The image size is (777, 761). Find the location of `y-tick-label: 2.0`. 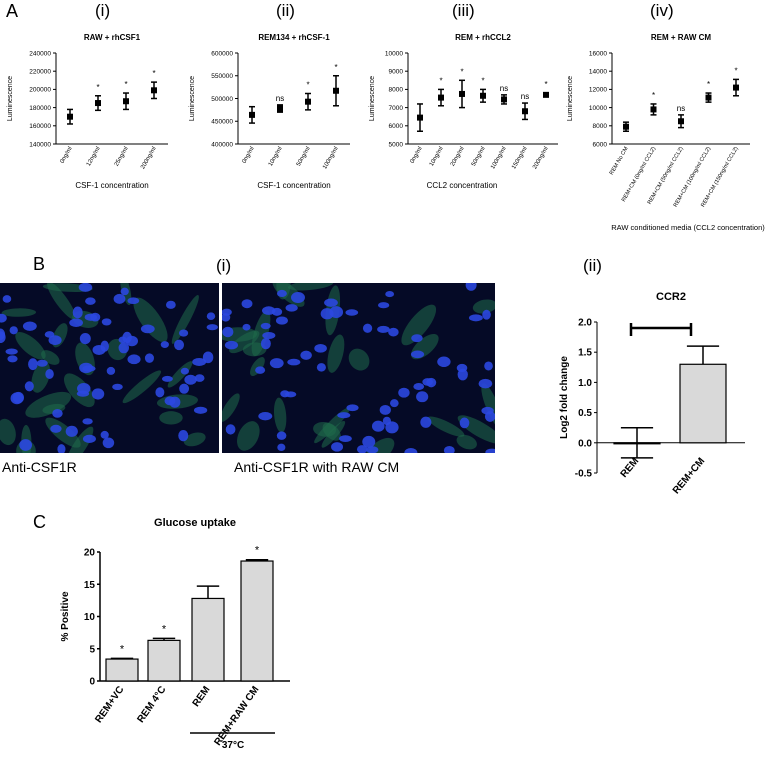

y-tick-label: 2.0 is located at coordinates (585, 323).